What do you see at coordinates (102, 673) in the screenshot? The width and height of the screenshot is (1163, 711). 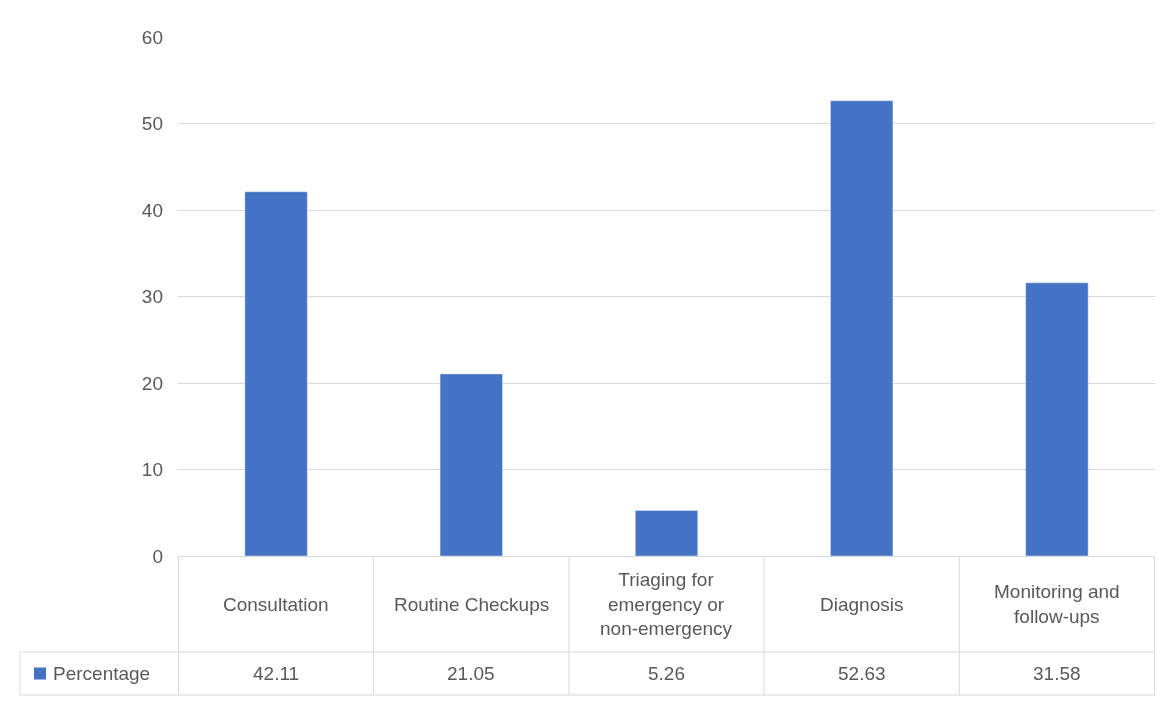 I see `legend-label: Percentage` at bounding box center [102, 673].